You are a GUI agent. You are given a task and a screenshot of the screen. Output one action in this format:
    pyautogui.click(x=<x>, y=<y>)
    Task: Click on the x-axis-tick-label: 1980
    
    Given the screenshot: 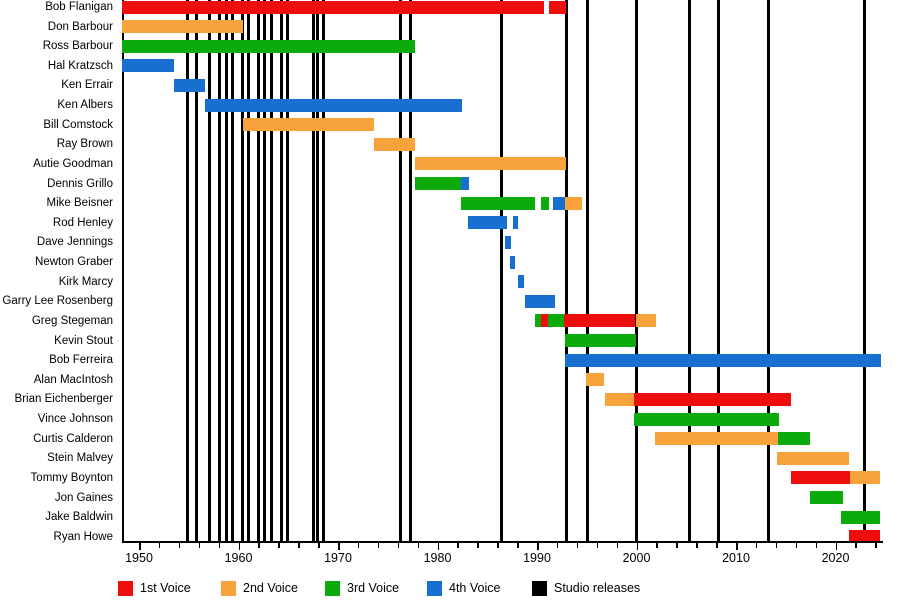 What is the action you would take?
    pyautogui.click(x=437, y=558)
    